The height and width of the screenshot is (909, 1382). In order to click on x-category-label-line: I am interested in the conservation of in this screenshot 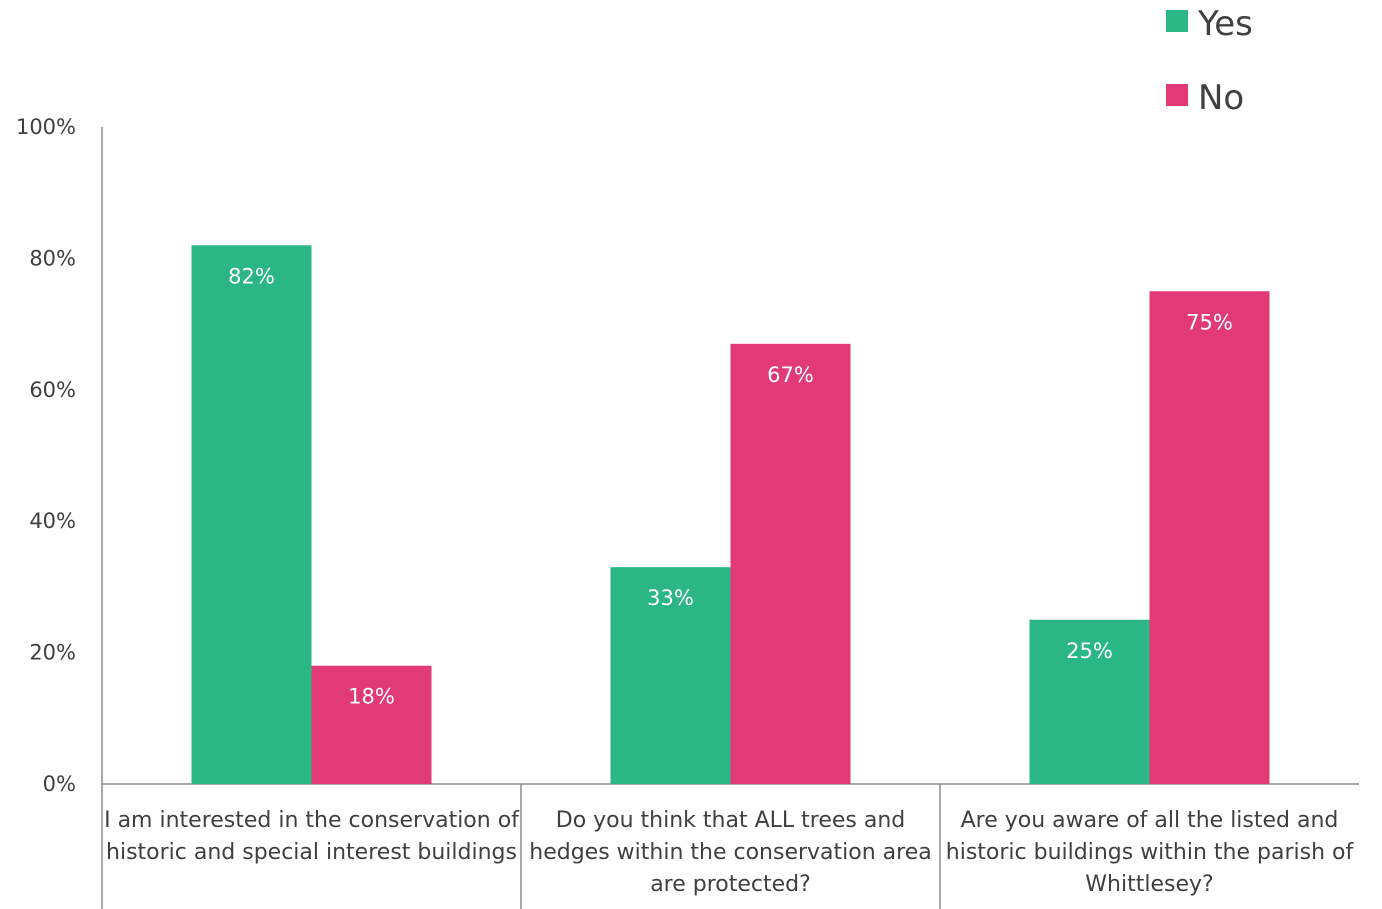, I will do `click(311, 820)`.